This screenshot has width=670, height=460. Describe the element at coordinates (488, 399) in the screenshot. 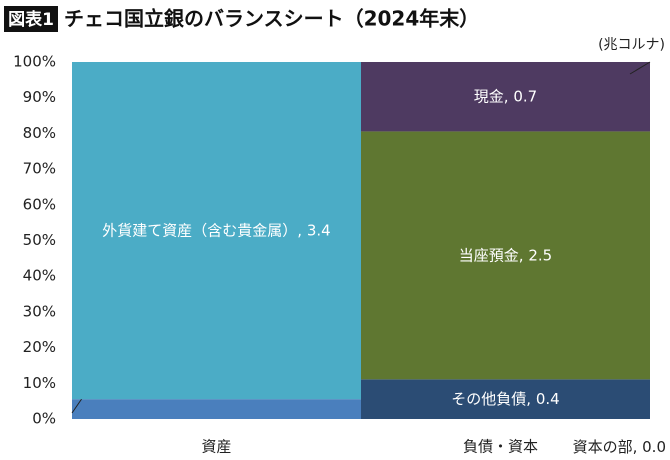

I see `series-name: その他負債` at that location.